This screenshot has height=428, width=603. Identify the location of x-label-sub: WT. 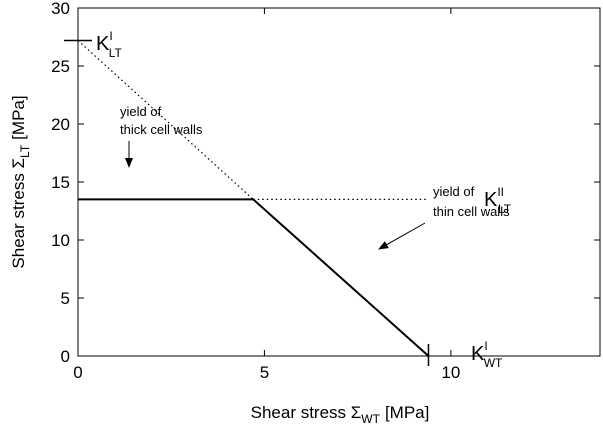
(370, 419).